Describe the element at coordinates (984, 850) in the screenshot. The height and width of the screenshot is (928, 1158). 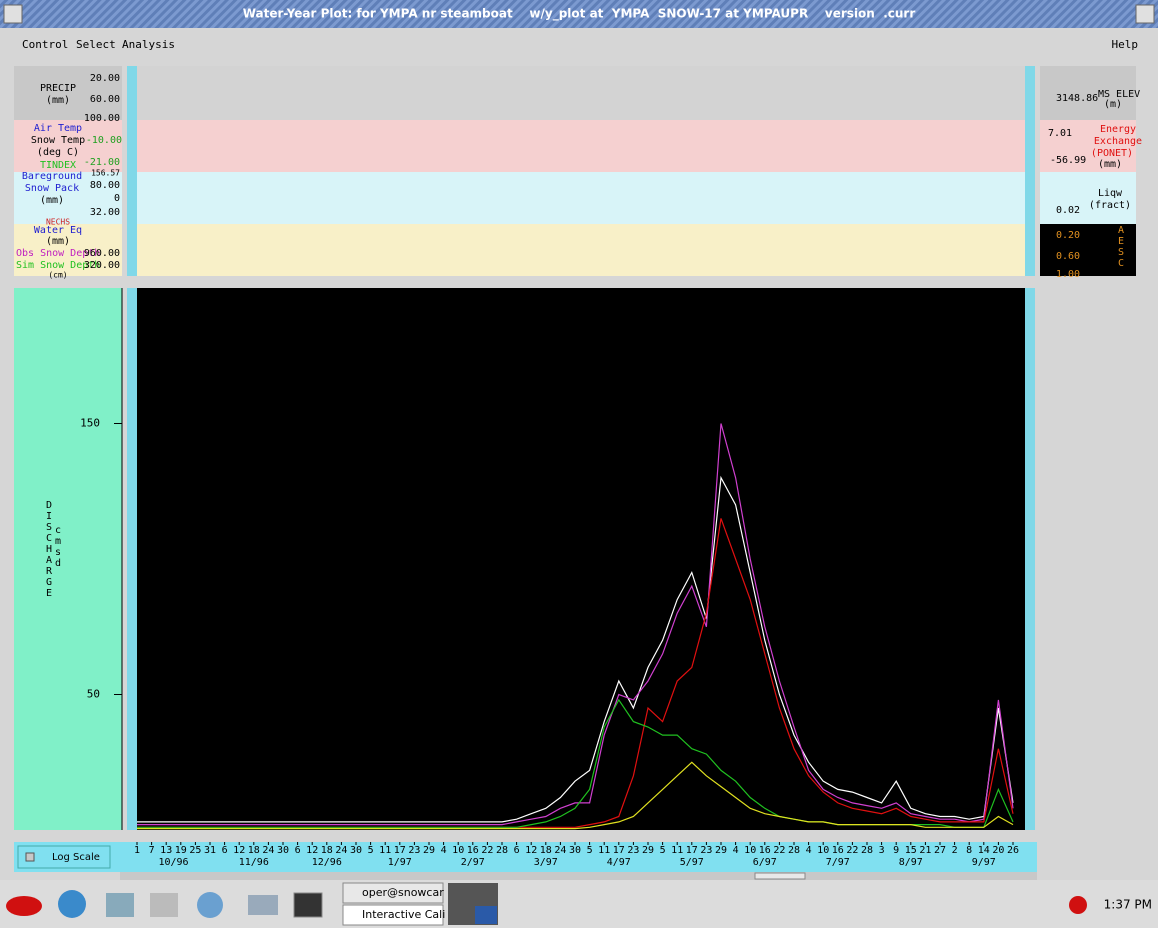
I see `x-tick-label: 14` at that location.